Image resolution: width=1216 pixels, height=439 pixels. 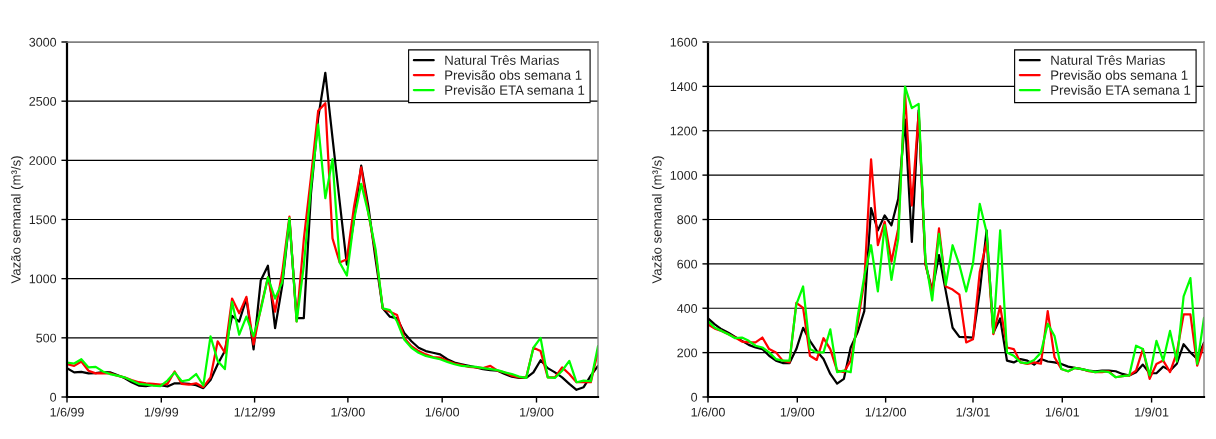 I want to click on y-tick-label: 3000, so click(x=43, y=42).